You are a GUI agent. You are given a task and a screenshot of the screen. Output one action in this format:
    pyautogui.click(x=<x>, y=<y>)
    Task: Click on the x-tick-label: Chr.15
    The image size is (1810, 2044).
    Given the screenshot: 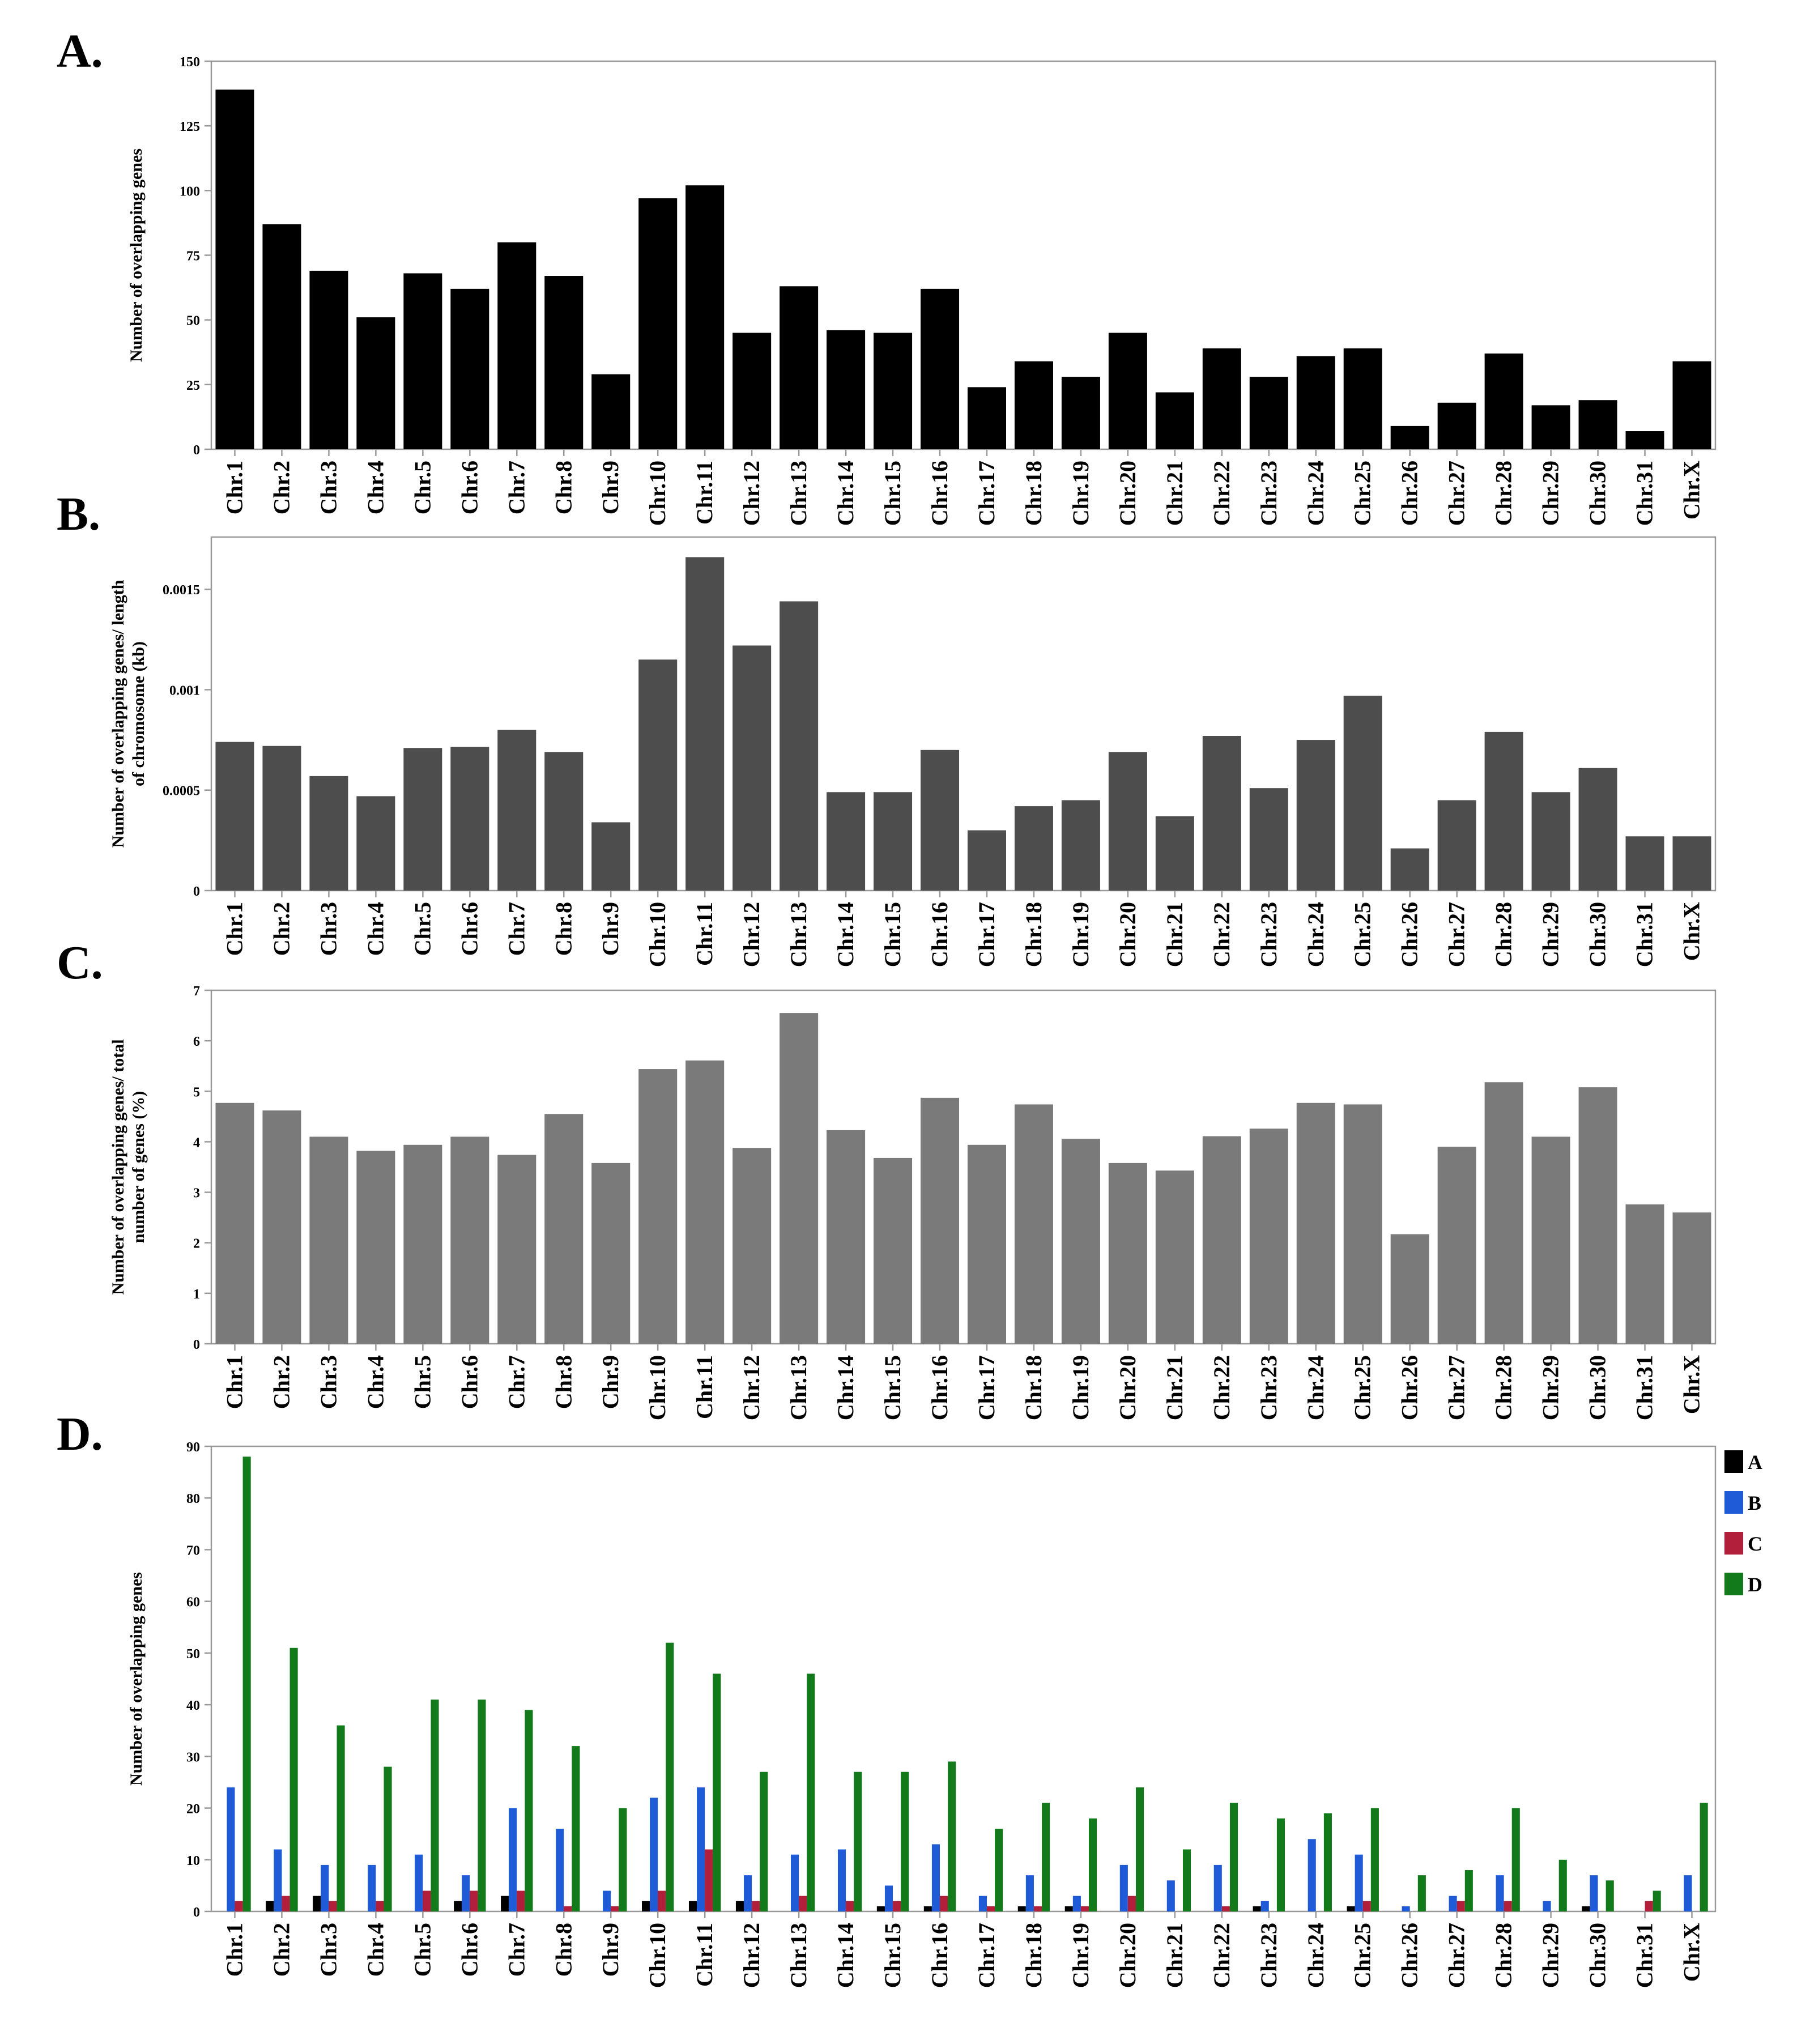 What is the action you would take?
    pyautogui.click(x=892, y=1955)
    